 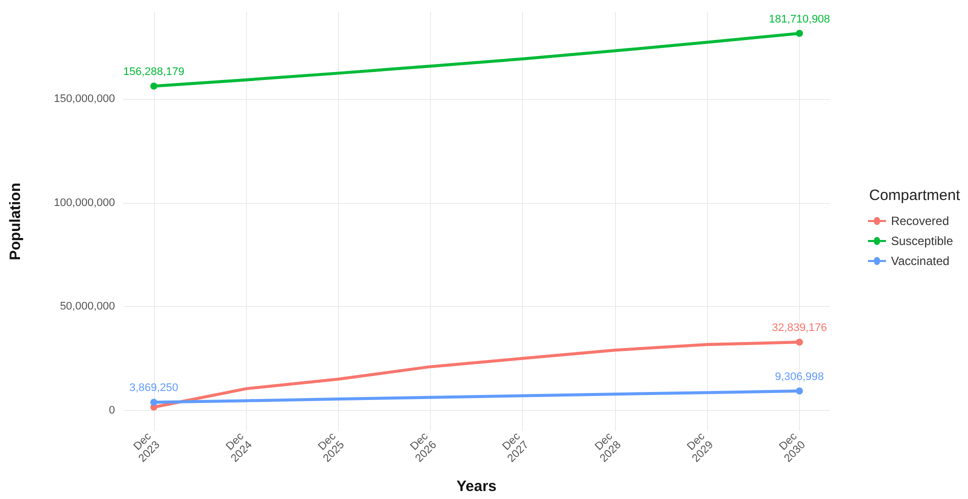 What do you see at coordinates (920, 261) in the screenshot?
I see `legend-label: Vaccinated` at bounding box center [920, 261].